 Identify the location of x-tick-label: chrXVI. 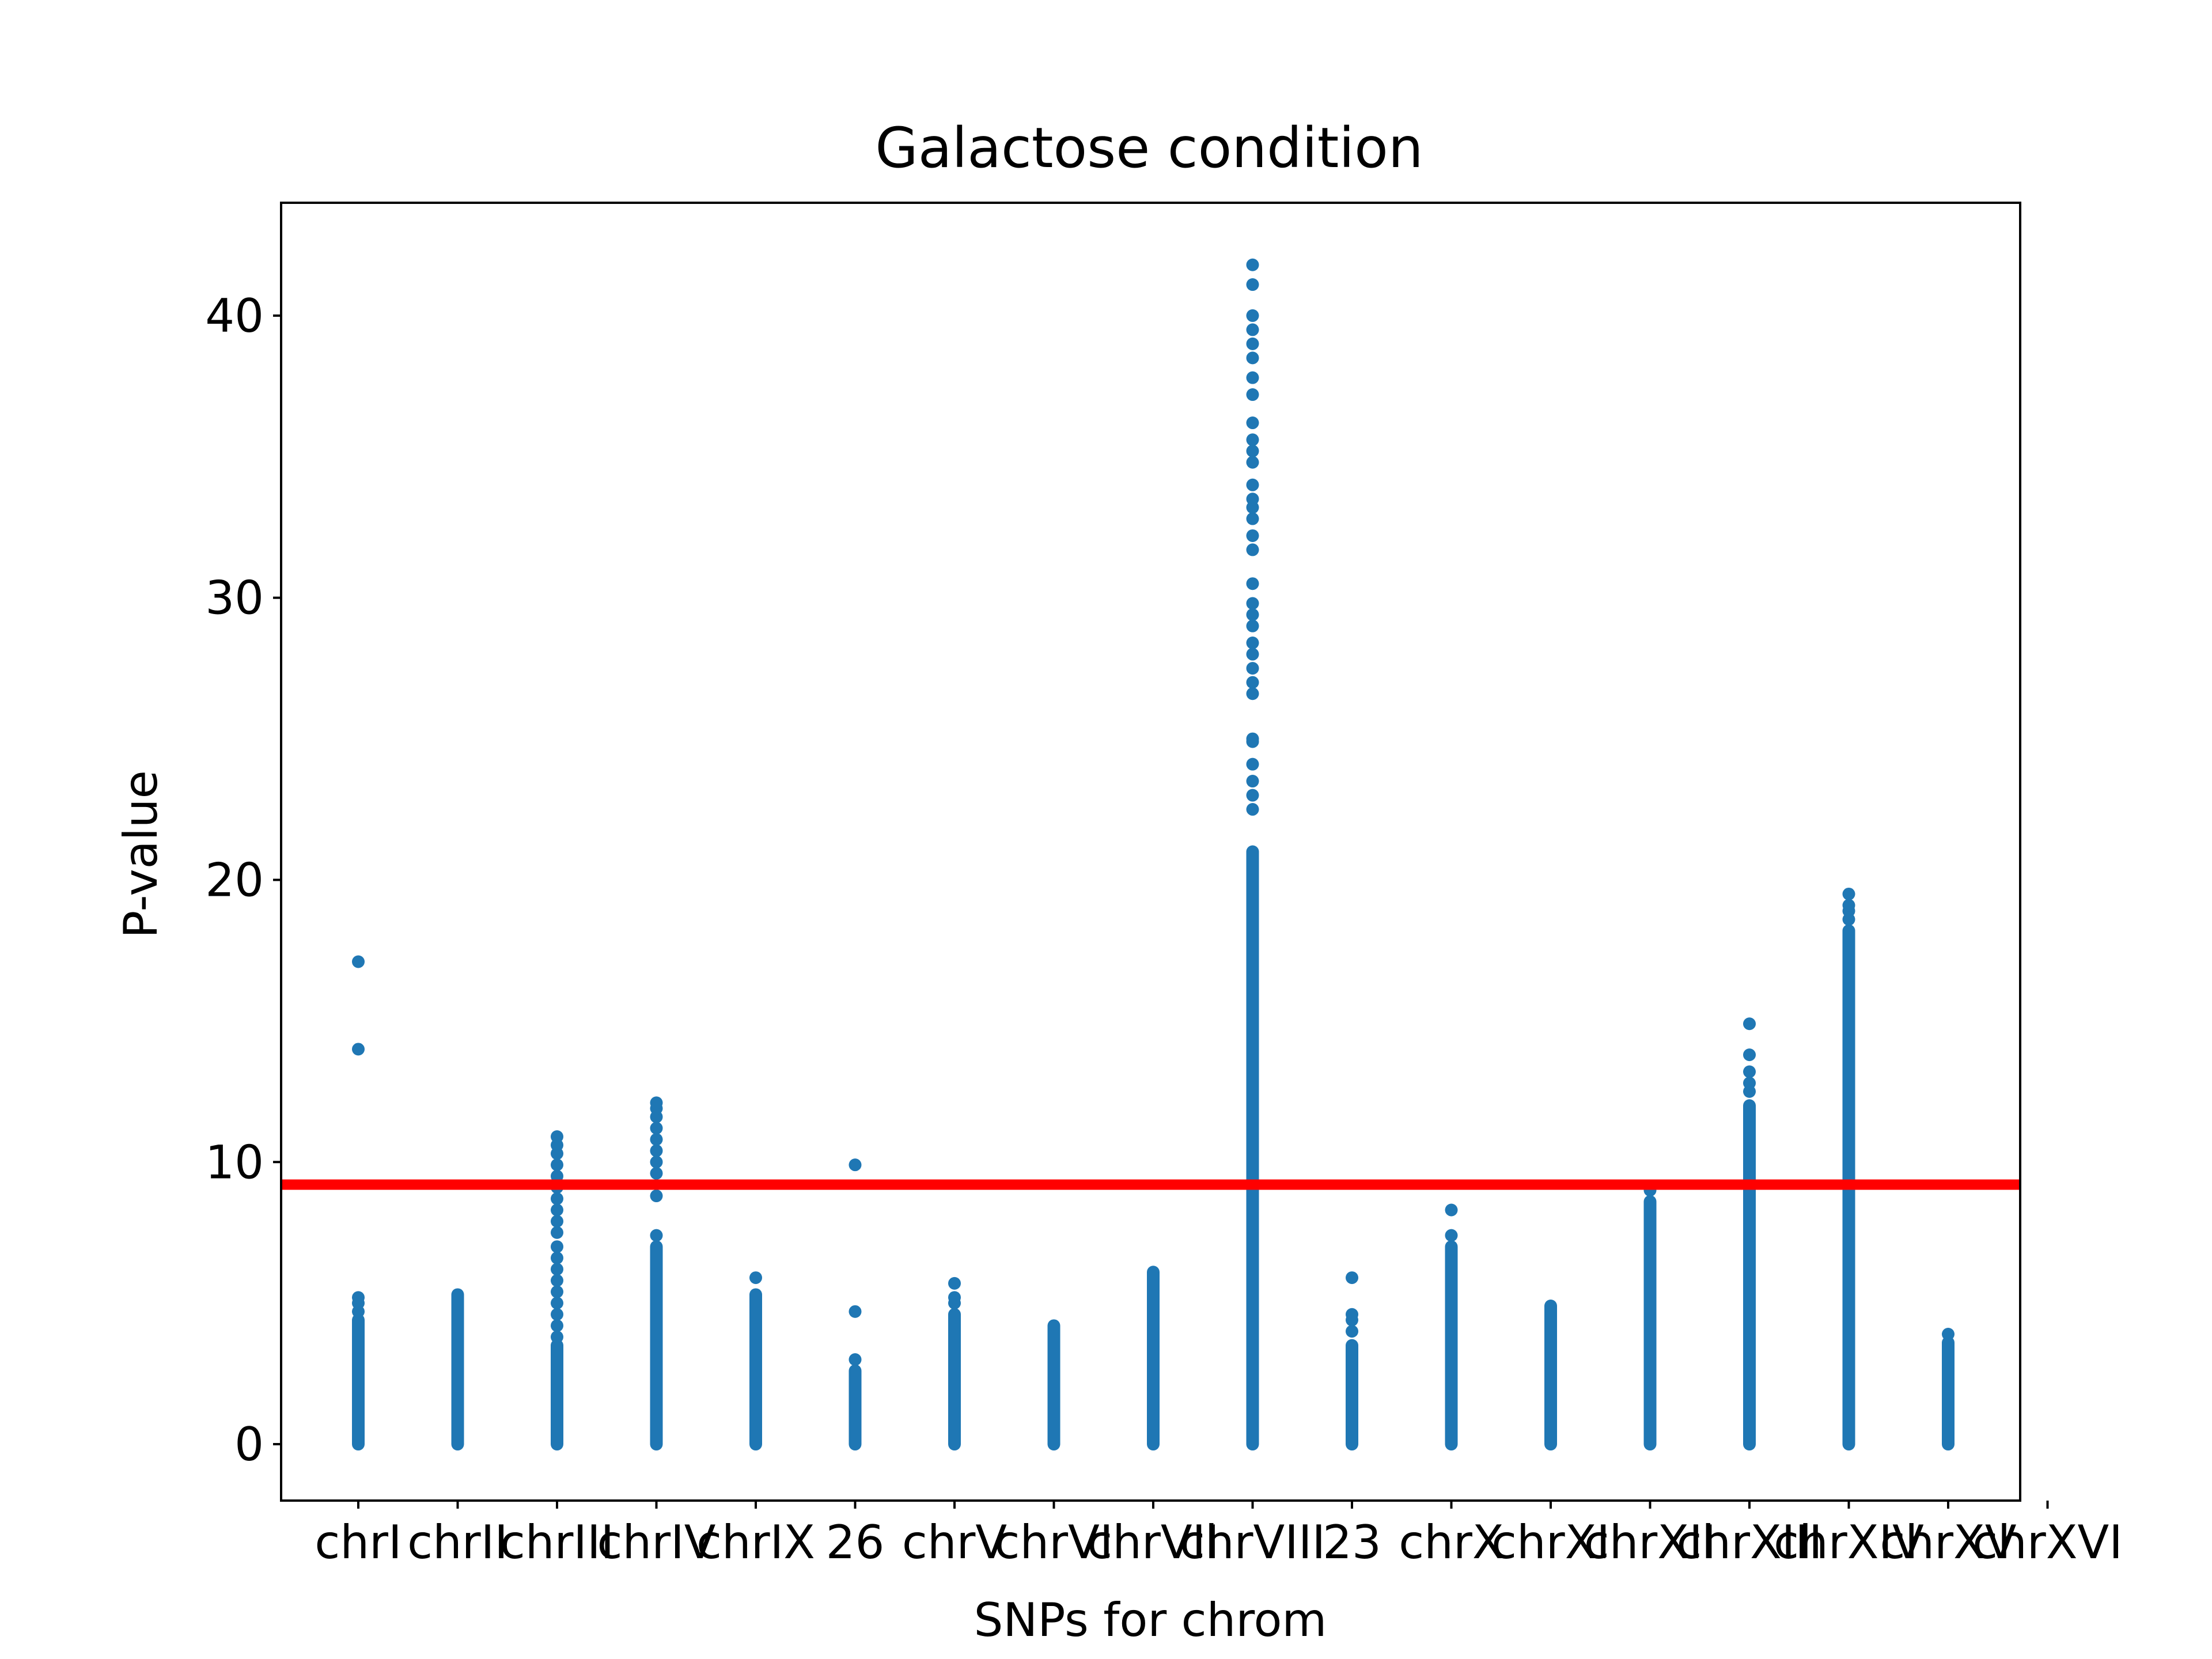
(2047, 1542).